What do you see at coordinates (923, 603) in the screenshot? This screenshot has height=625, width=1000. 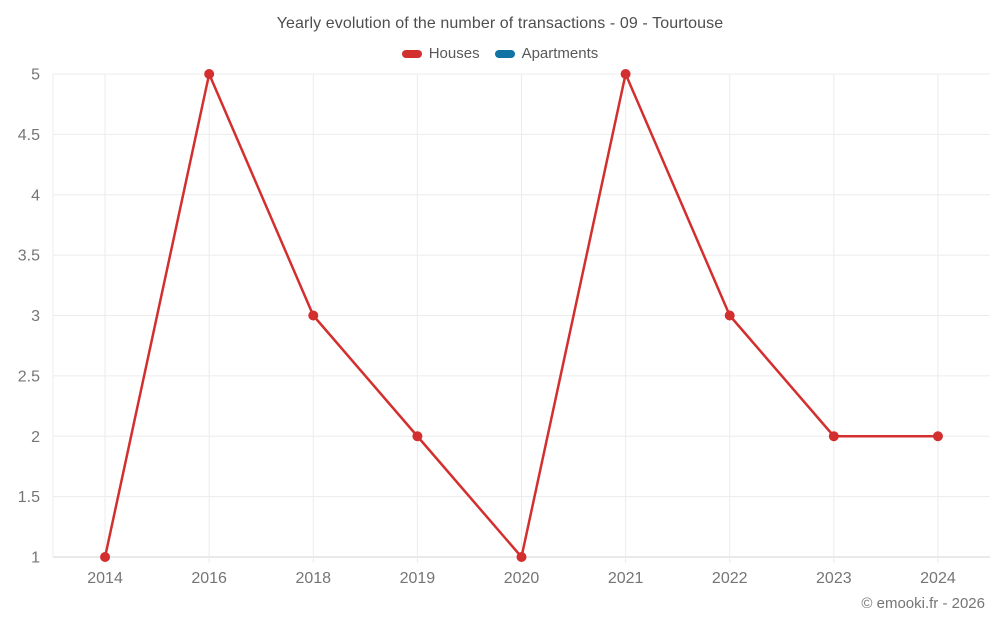 I see `footer-credit: © emooki.fr - 2026` at bounding box center [923, 603].